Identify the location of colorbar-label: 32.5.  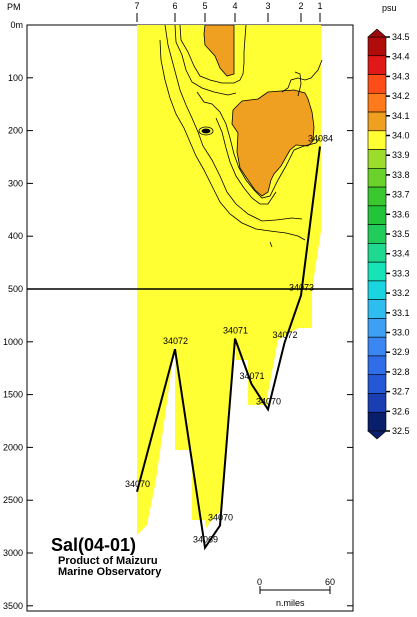
(401, 431).